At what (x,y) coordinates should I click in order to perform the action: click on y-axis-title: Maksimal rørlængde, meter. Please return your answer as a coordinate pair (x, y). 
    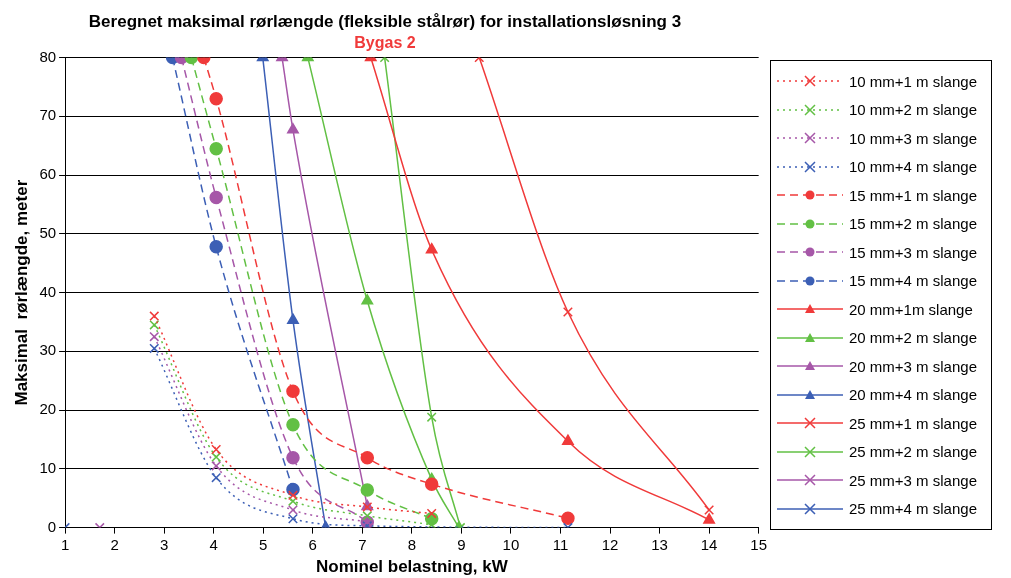
    Looking at the image, I should click on (21, 292).